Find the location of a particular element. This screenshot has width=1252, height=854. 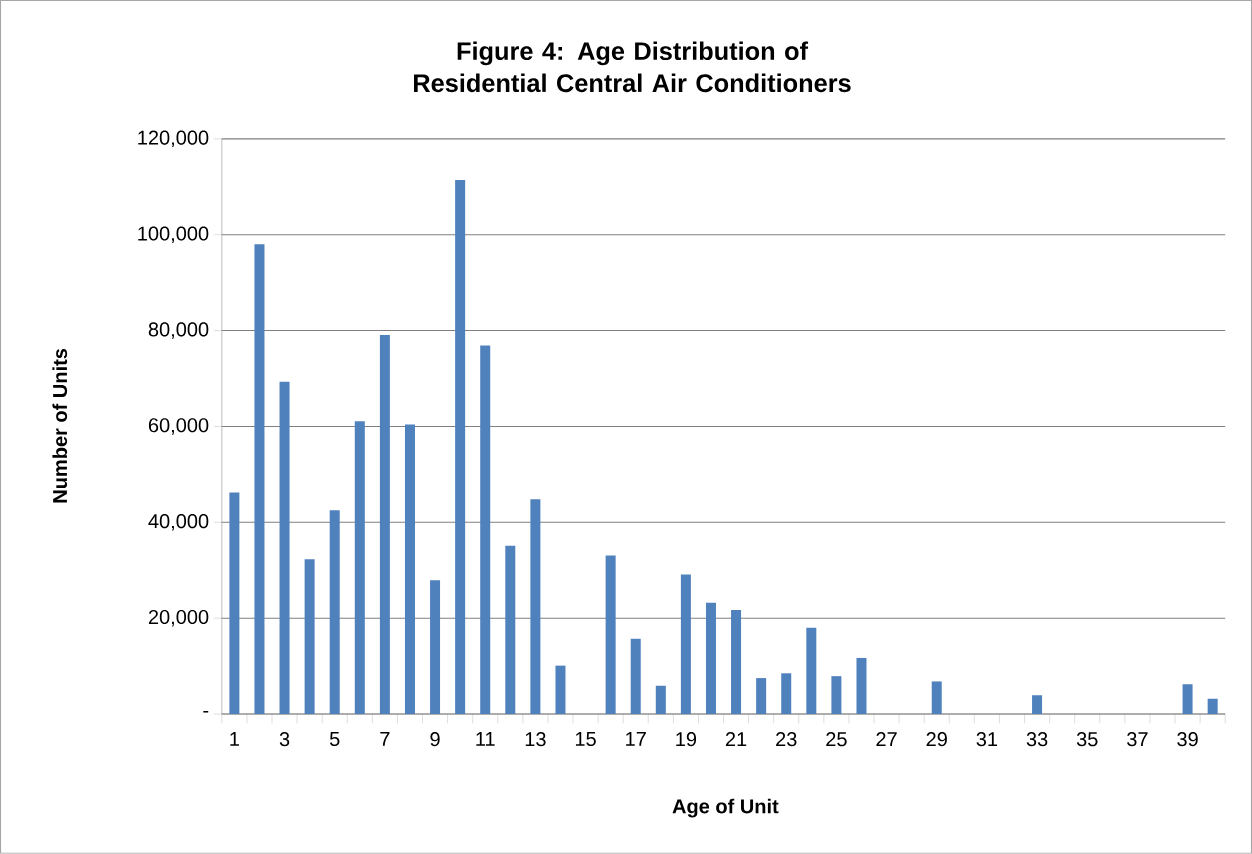

x-tick-label: 27 is located at coordinates (886, 739).